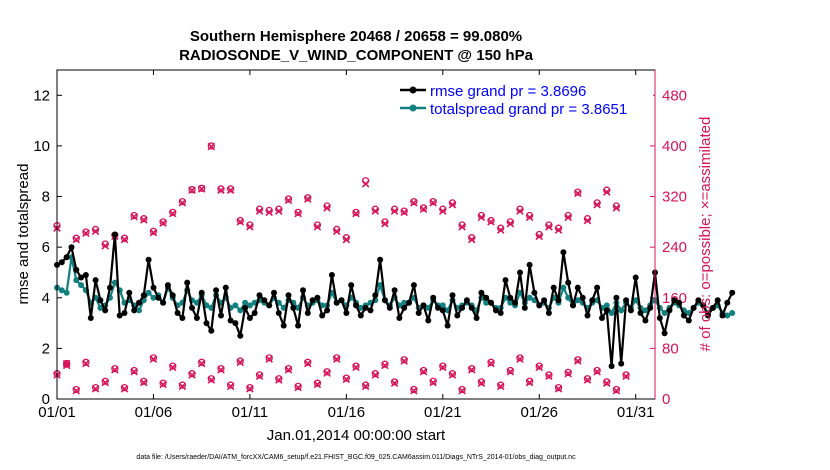 The image size is (830, 470). What do you see at coordinates (46, 298) in the screenshot?
I see `y-left-tick-label: 4` at bounding box center [46, 298].